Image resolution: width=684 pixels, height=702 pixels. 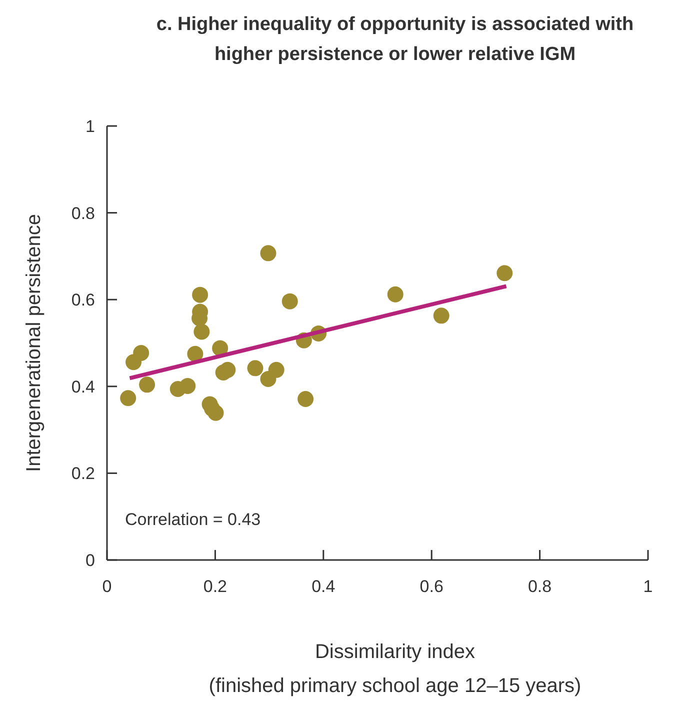 I want to click on y-tick-label: 0.4, so click(x=83, y=386).